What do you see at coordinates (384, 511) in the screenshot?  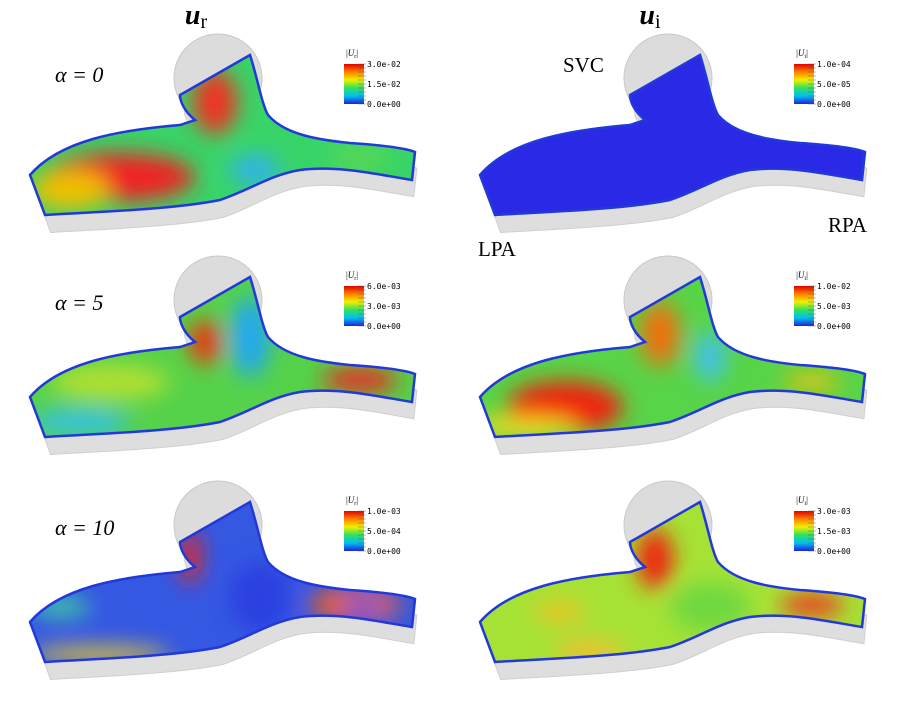 I see `colorbar-tick-label: 1.0e-03` at bounding box center [384, 511].